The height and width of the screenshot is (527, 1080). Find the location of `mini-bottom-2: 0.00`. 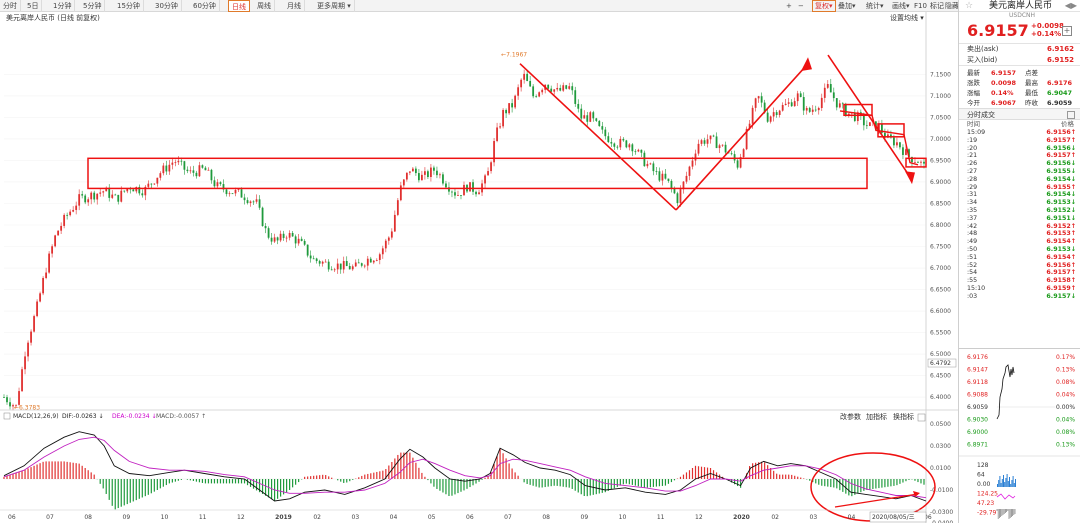

mini-bottom-2: 0.00 is located at coordinates (984, 484).